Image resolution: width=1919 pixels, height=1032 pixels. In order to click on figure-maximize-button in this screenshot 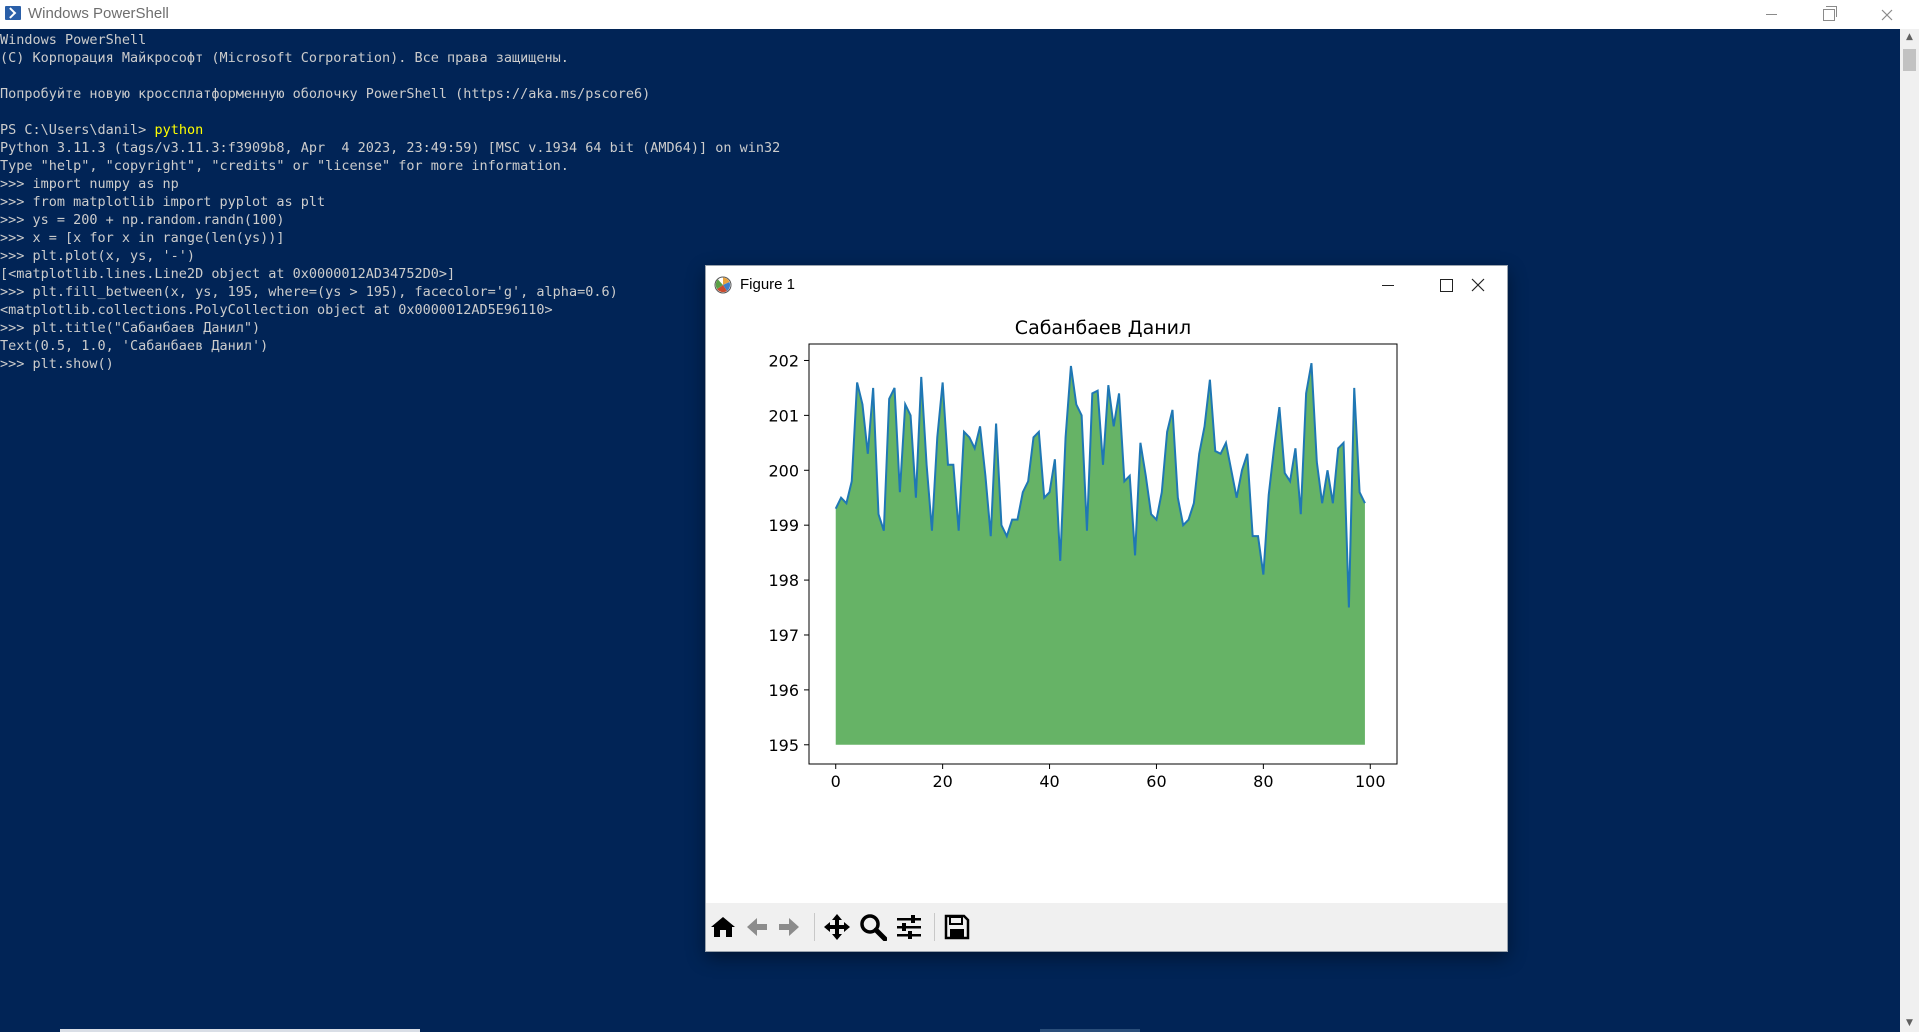, I will do `click(1446, 285)`.